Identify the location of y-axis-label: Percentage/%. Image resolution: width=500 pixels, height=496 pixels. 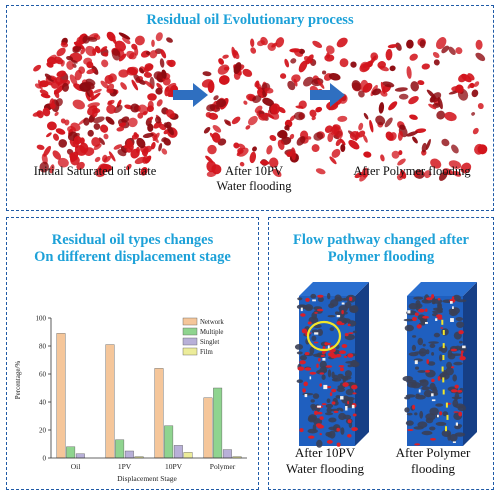
(18, 380).